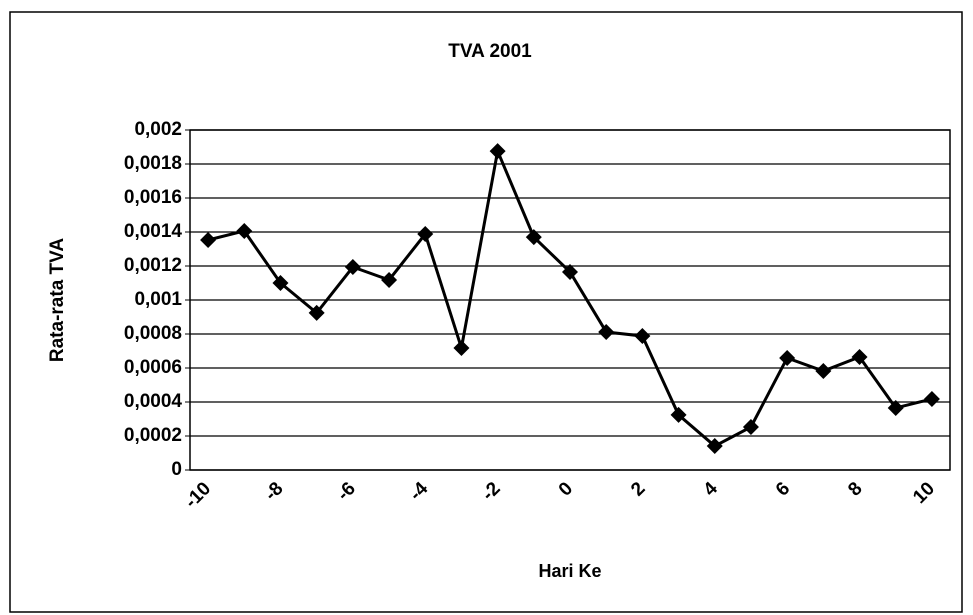 This screenshot has width=973, height=615. What do you see at coordinates (153, 163) in the screenshot?
I see `y-tick-label: 0,0018` at bounding box center [153, 163].